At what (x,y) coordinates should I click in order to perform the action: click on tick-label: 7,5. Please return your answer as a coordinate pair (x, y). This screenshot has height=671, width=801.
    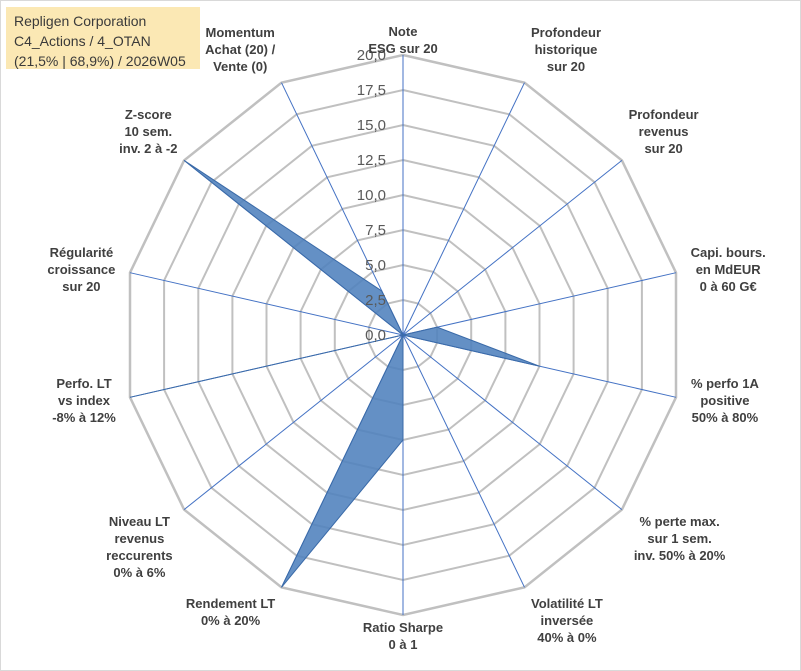
    Looking at the image, I should click on (375, 230).